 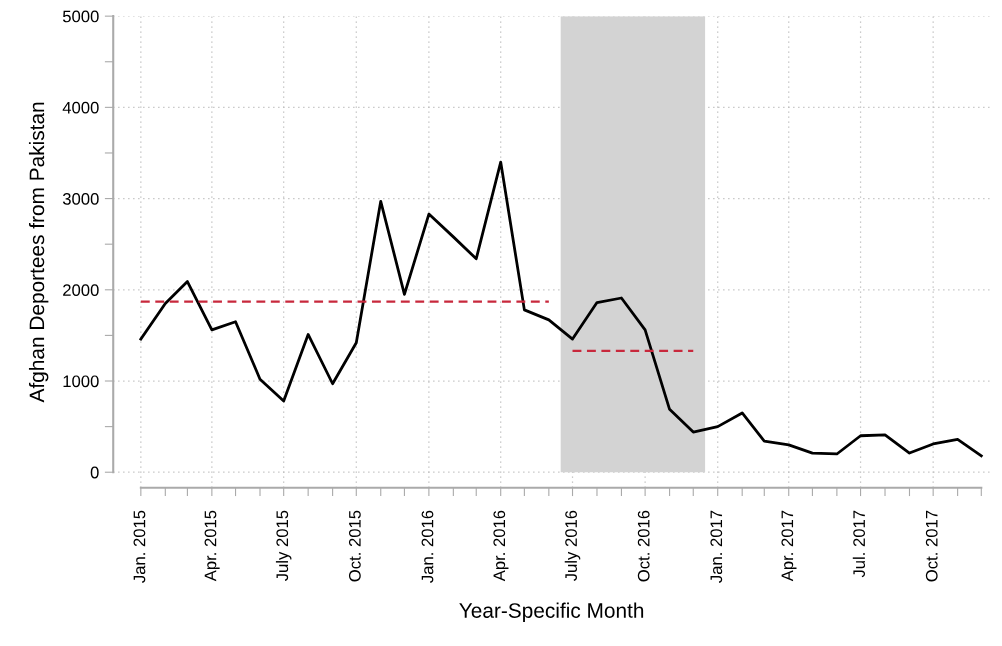 What do you see at coordinates (80, 198) in the screenshot?
I see `y-tick-label: 3000` at bounding box center [80, 198].